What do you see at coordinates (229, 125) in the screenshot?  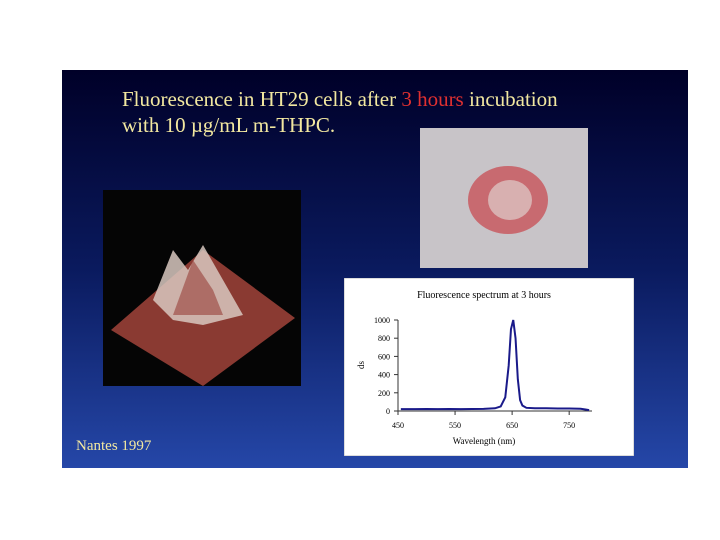 I see `title-text: with 10 µg/mL m-THPC.` at bounding box center [229, 125].